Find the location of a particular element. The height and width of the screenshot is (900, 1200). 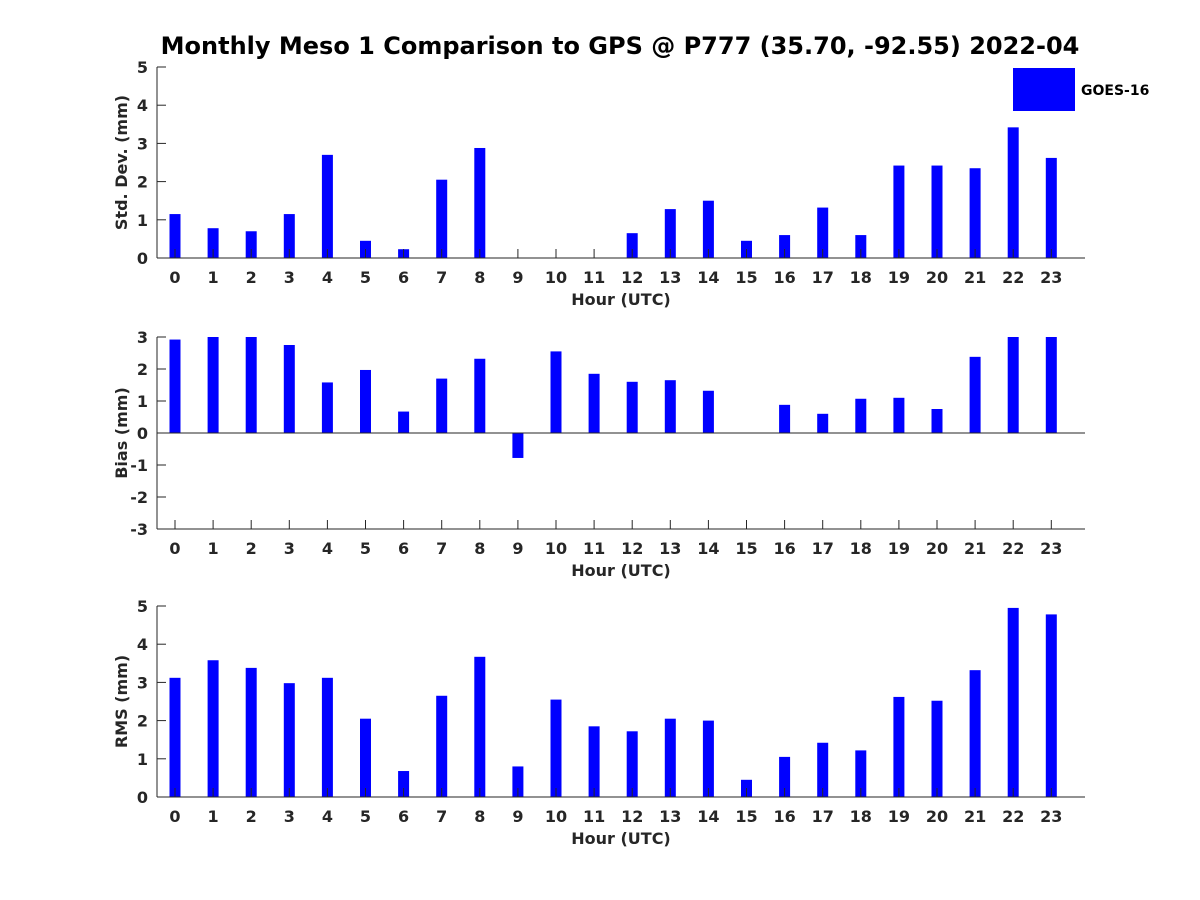

y-tick-label: -2 is located at coordinates (139, 497).